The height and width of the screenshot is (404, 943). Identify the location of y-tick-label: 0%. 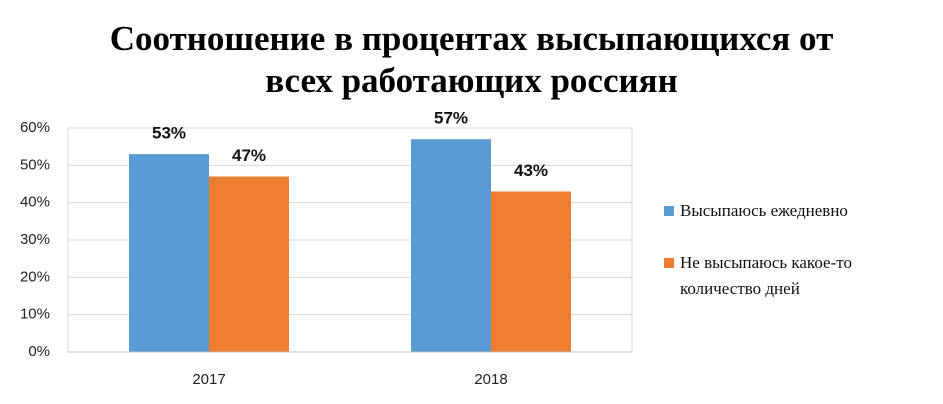
(39, 351).